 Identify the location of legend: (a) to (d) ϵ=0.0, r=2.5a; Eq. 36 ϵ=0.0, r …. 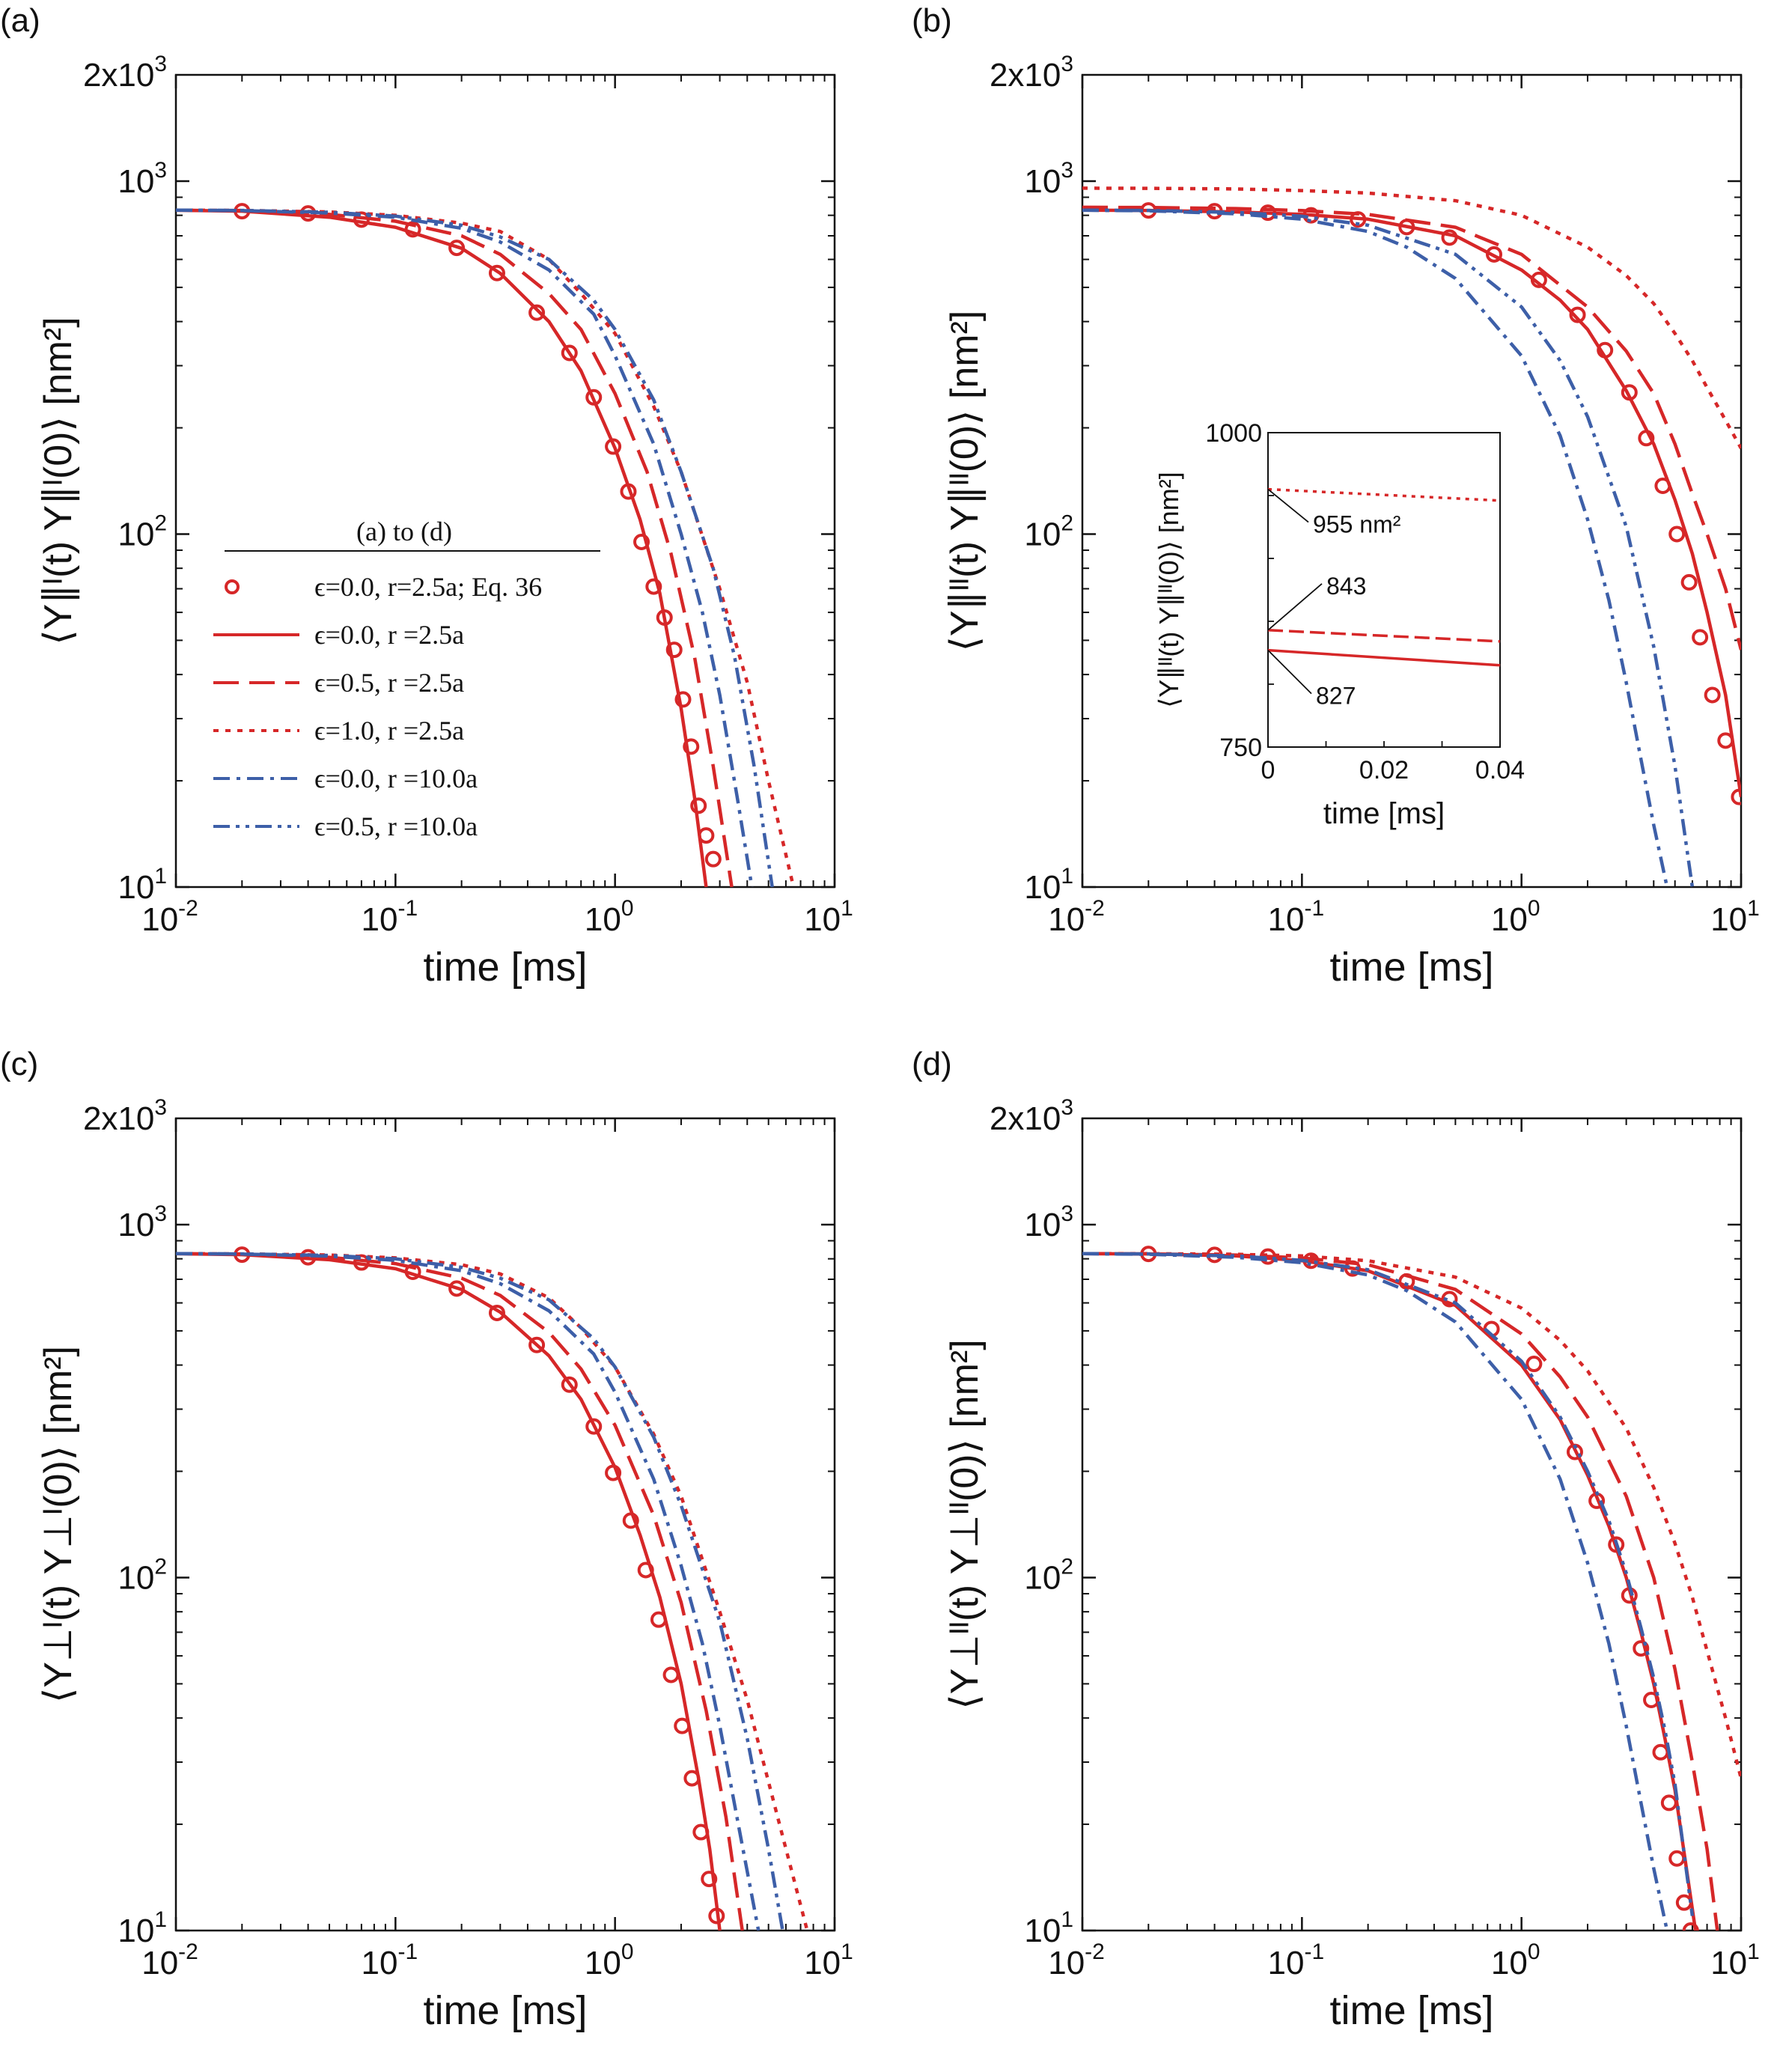
(406, 679).